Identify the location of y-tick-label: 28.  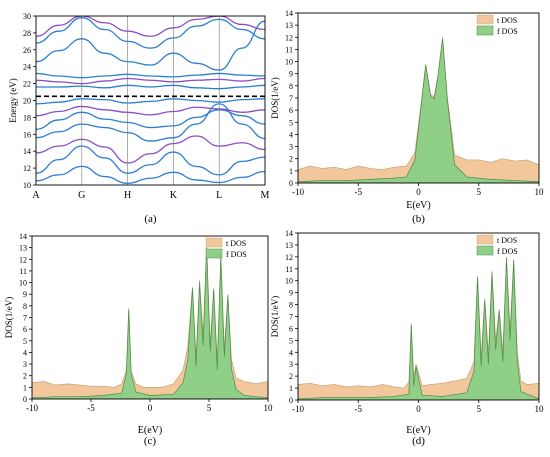
(27, 33).